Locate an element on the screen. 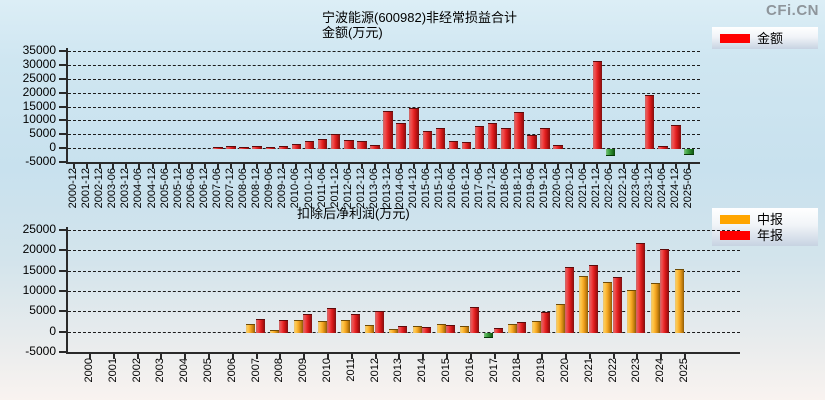 The image size is (825, 400). x-tick-label: 2009-12 is located at coordinates (282, 188).